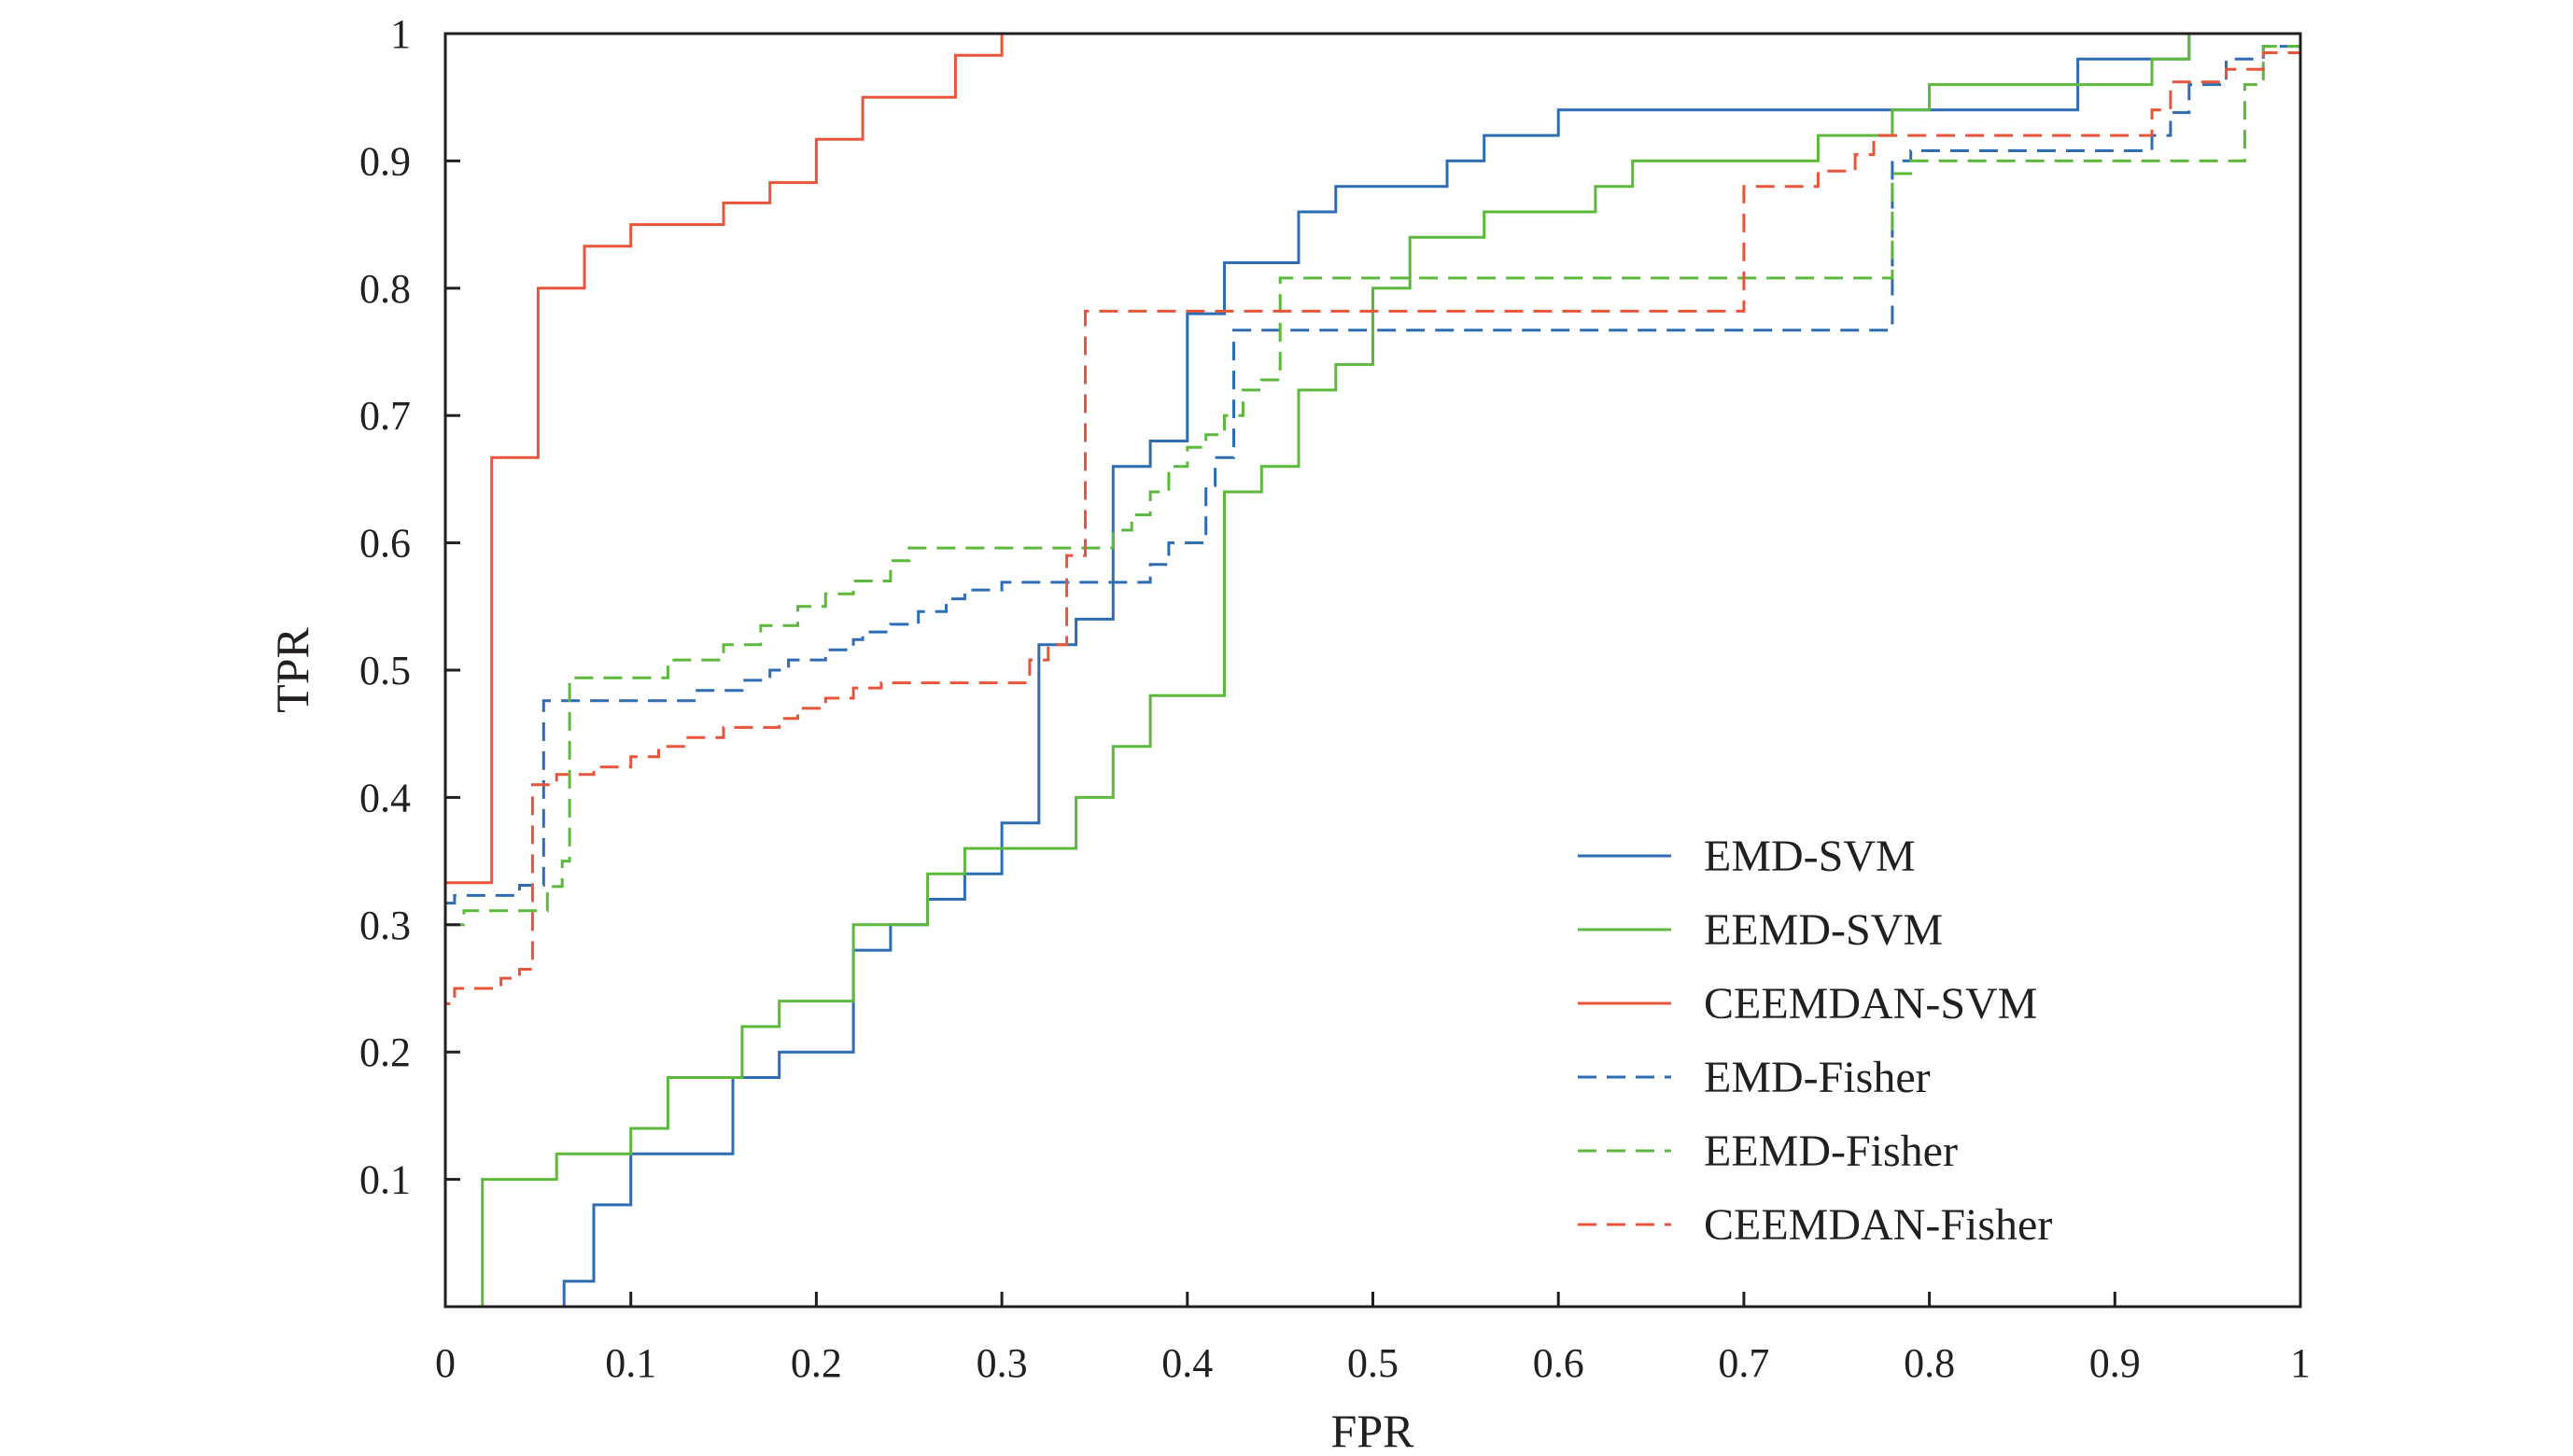  Describe the element at coordinates (385, 797) in the screenshot. I see `y-tick-label: 0.4` at that location.